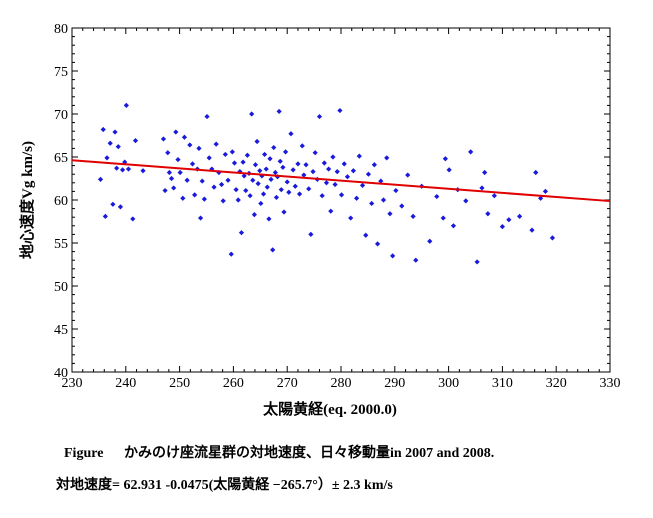 This screenshot has width=653, height=518. Describe the element at coordinates (27, 200) in the screenshot. I see `y-axis-title: 地心速度Vg km/s)` at that location.